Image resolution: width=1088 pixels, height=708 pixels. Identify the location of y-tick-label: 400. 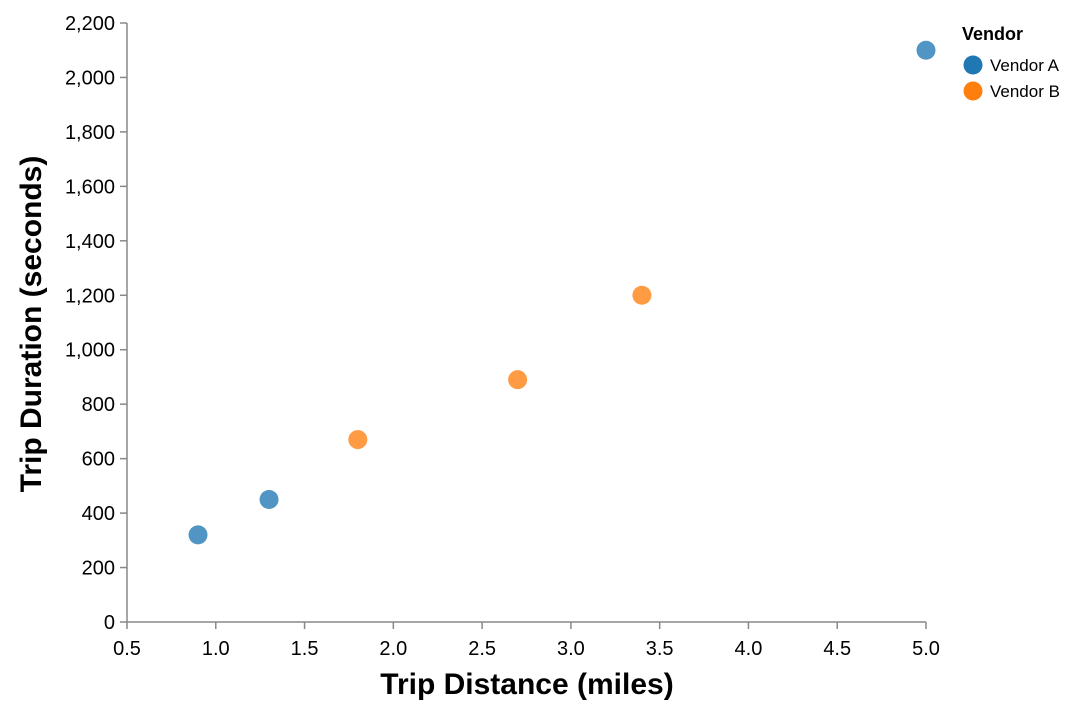
(98, 514).